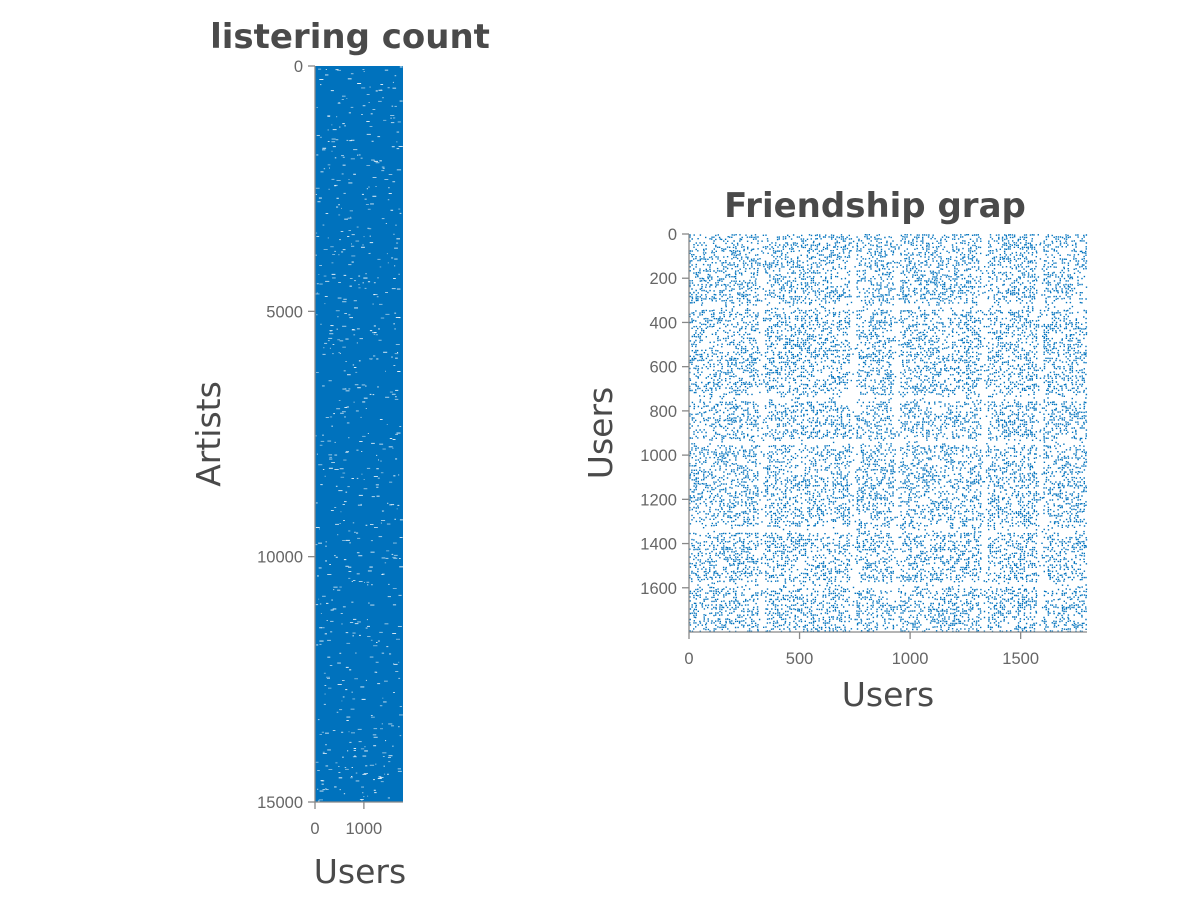  I want to click on y-axis-label: Artists, so click(208, 434).